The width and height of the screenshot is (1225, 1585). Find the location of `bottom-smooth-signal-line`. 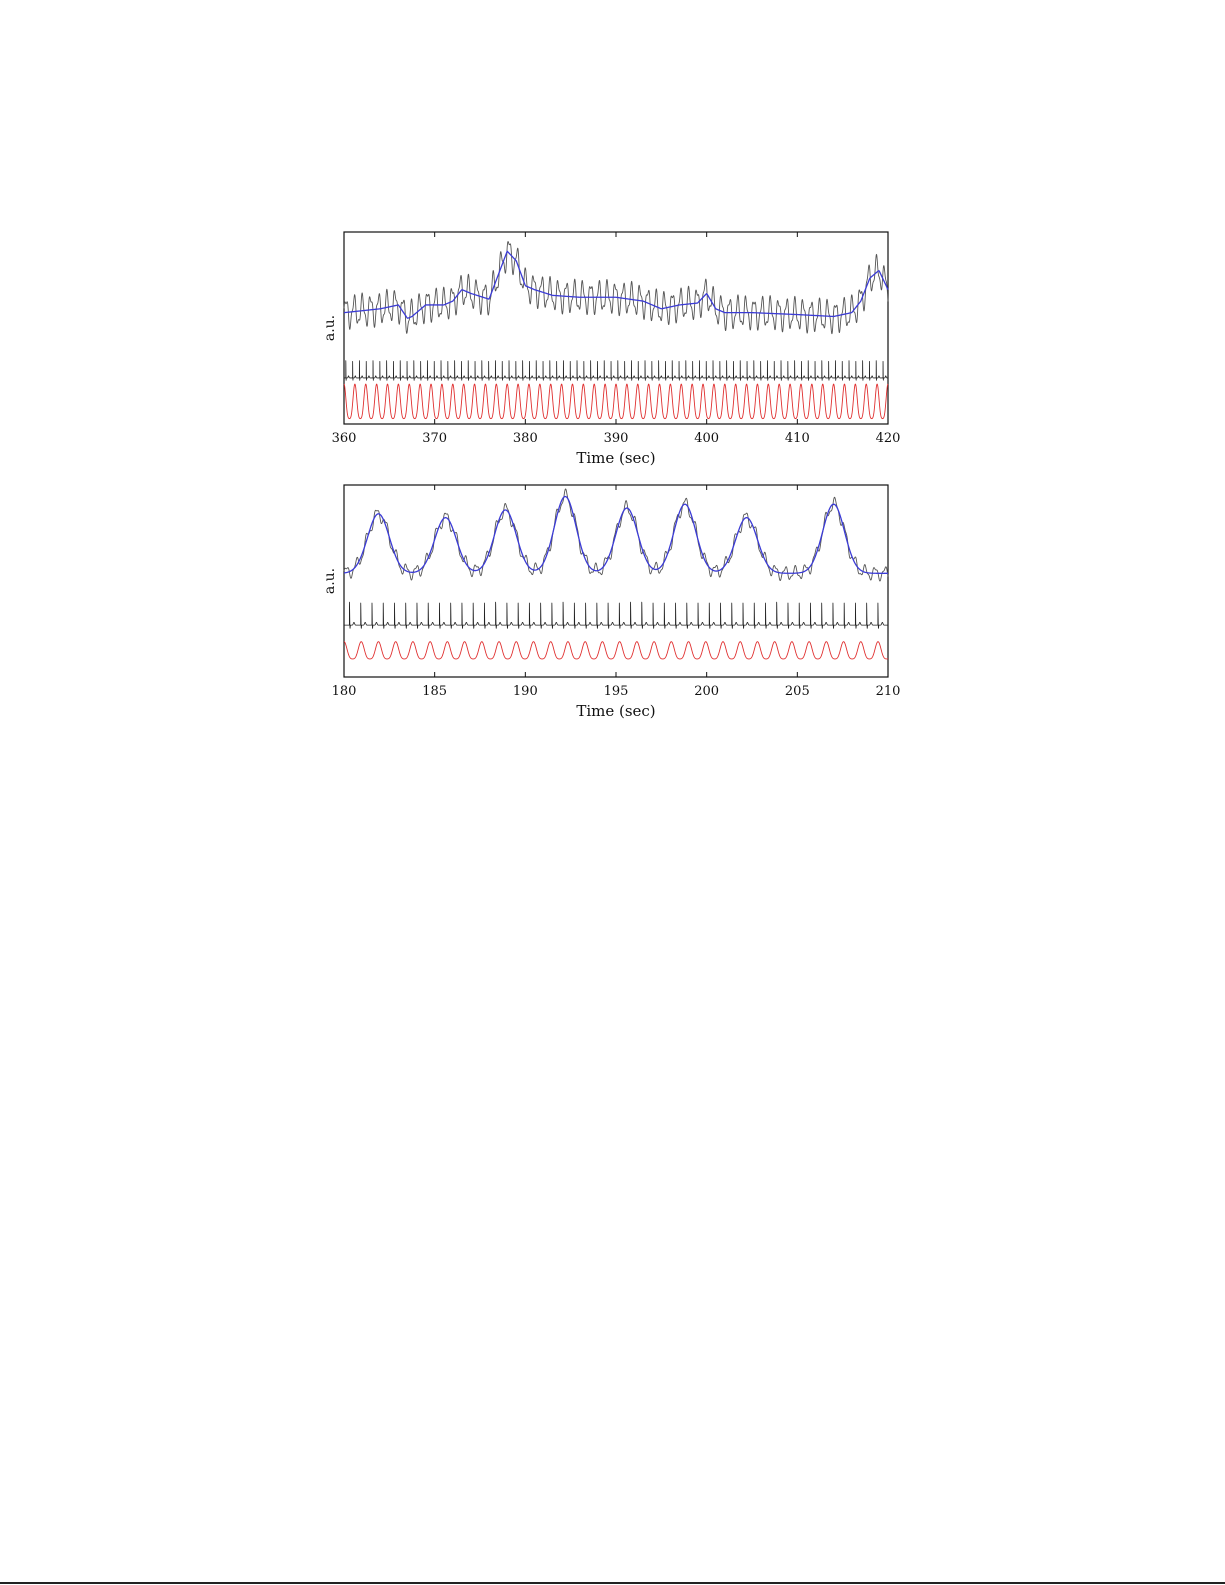

bottom-smooth-signal-line is located at coordinates (615, 534).